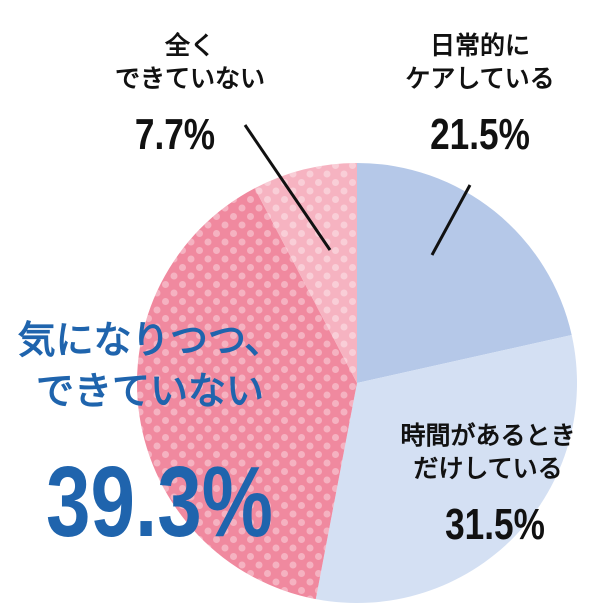 This screenshot has height=610, width=615. Describe the element at coordinates (189, 62) in the screenshot. I see `label-none: 全く できていない` at that location.